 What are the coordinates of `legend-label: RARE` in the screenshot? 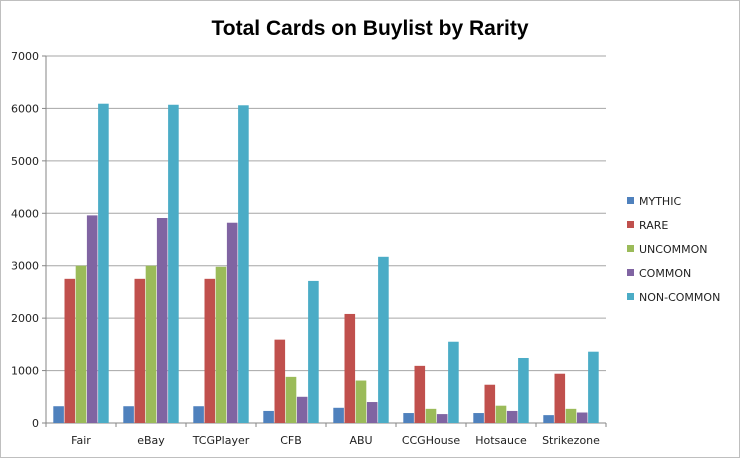 It's located at (653, 225).